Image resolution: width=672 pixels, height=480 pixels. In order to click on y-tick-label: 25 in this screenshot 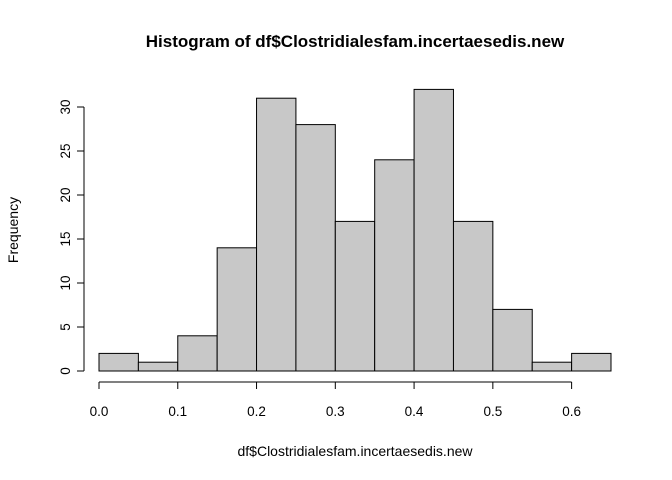, I will do `click(65, 150)`.